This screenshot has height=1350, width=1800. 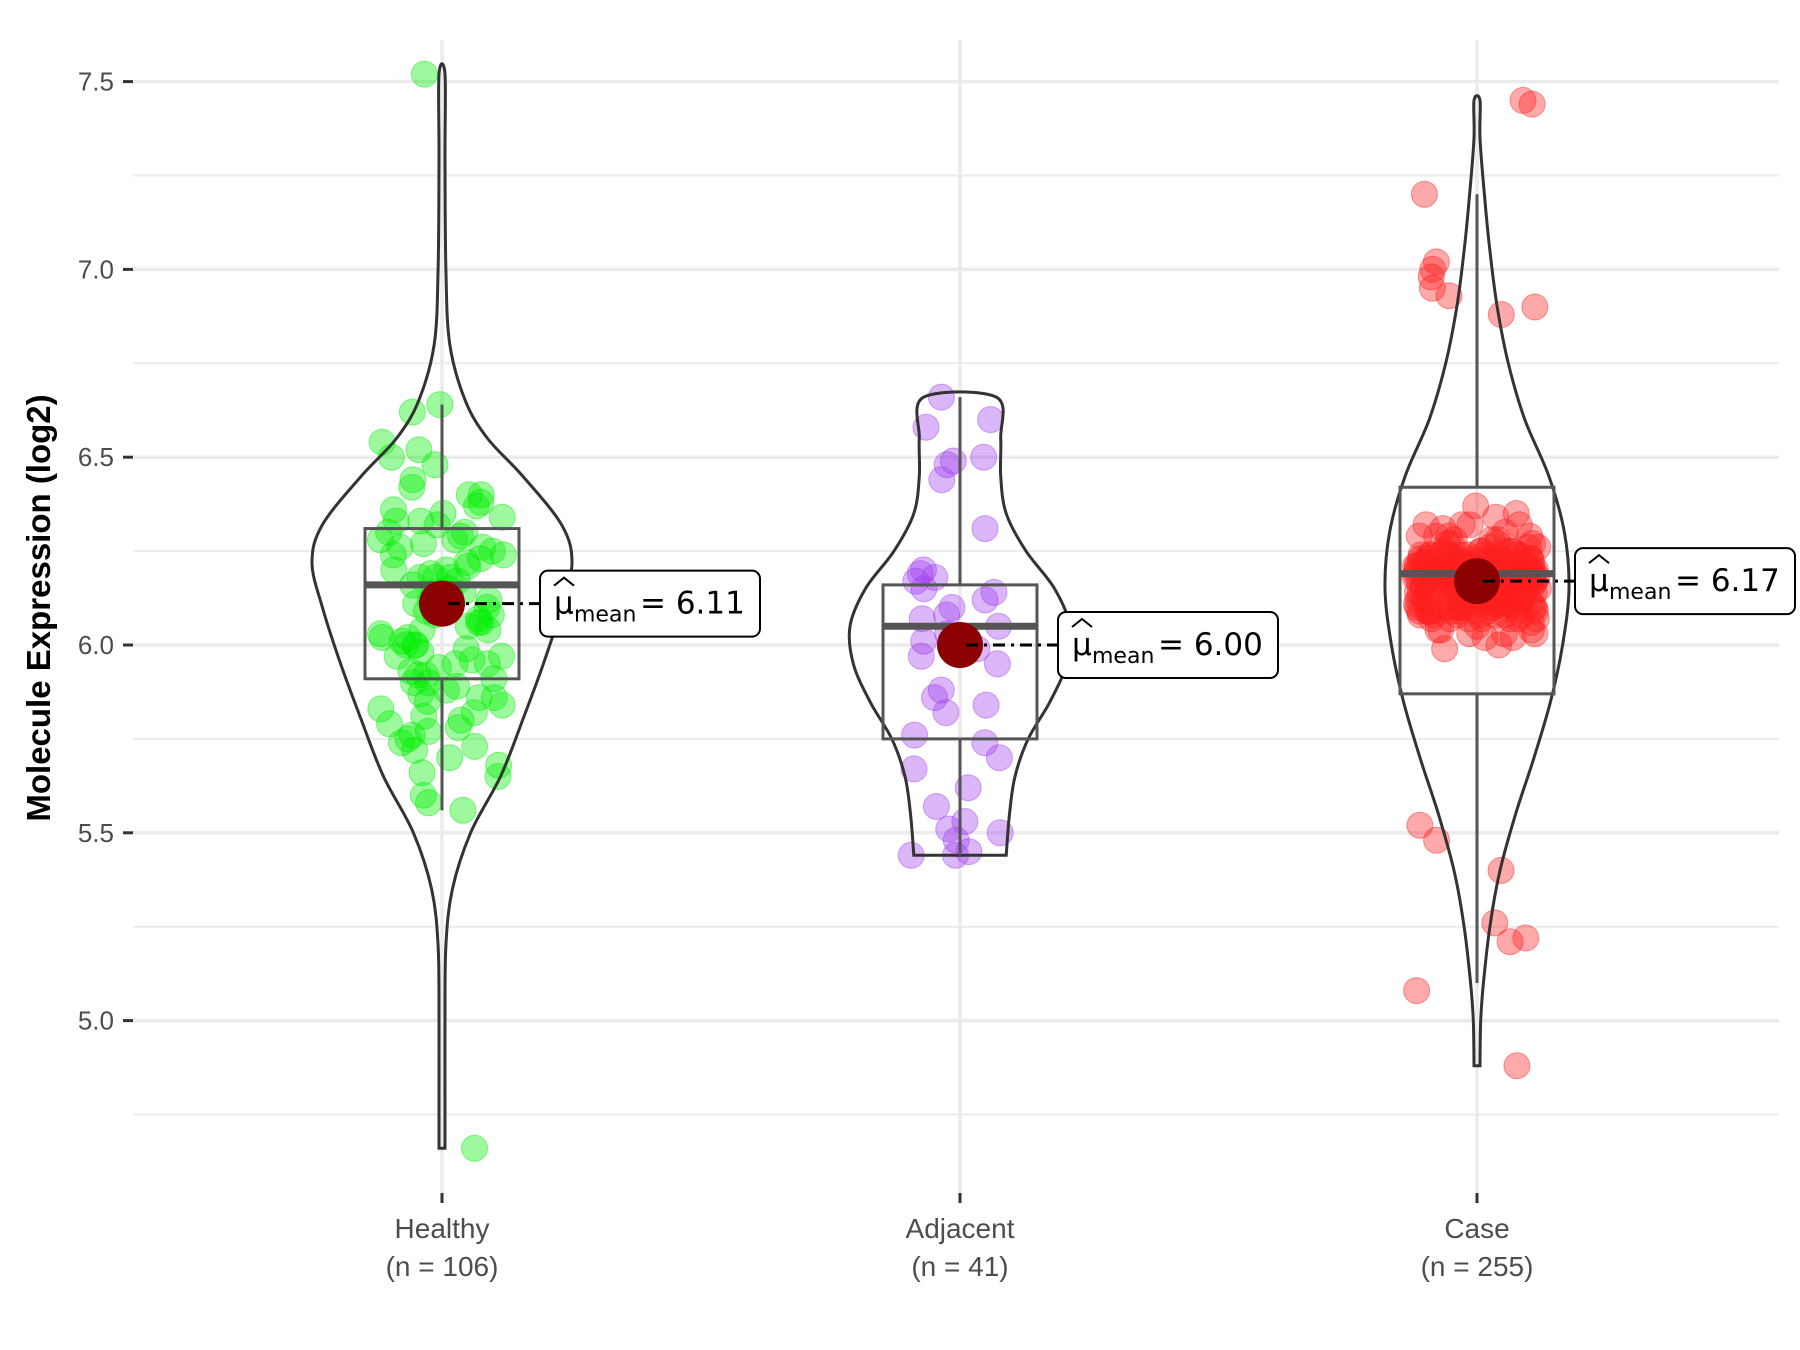 What do you see at coordinates (1599, 558) in the screenshot?
I see `hat-icon` at bounding box center [1599, 558].